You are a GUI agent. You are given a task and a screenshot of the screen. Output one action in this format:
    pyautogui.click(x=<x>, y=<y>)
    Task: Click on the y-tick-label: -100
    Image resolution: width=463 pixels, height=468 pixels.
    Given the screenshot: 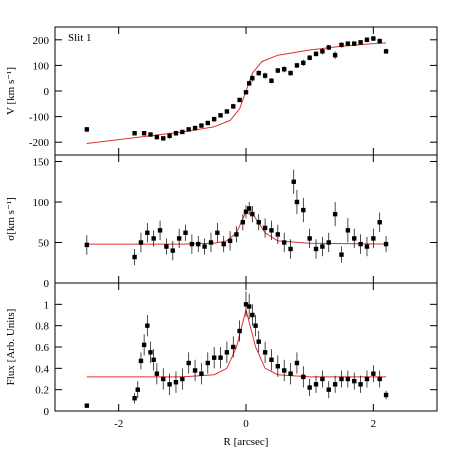 What is the action you would take?
    pyautogui.click(x=39, y=118)
    